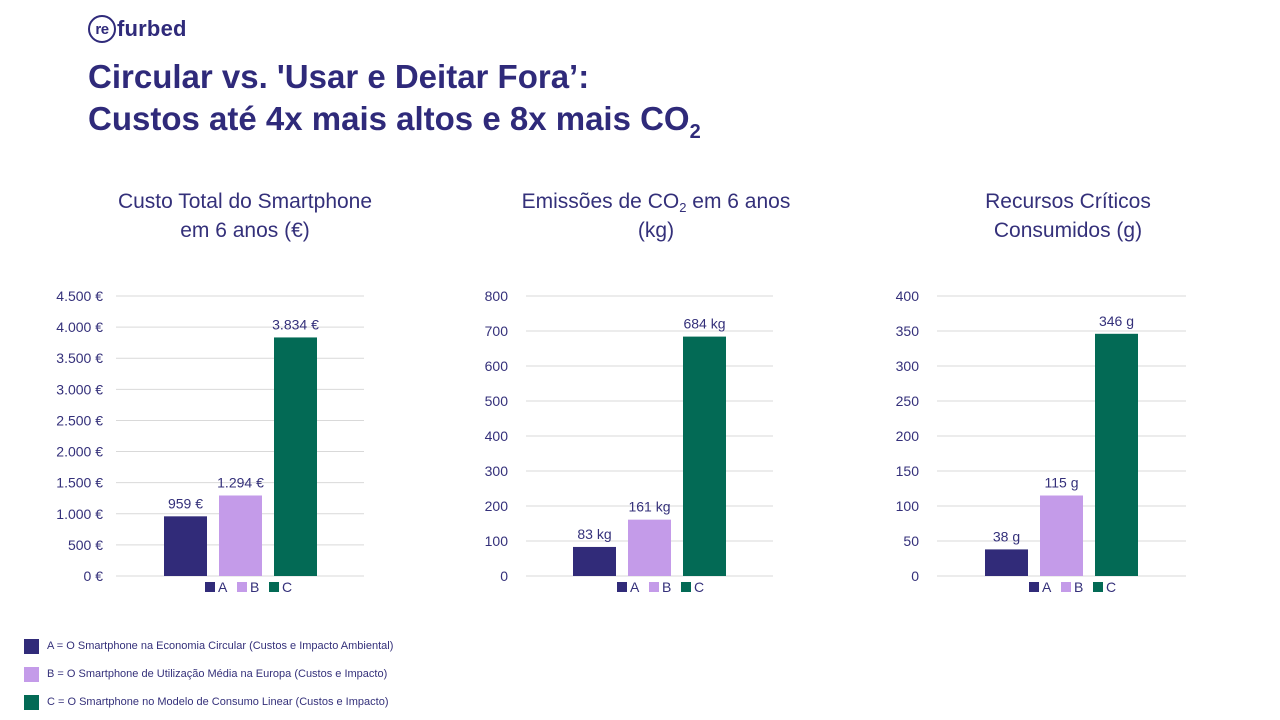  Describe the element at coordinates (242, 587) in the screenshot. I see `cost-legend-swatch-b` at that location.